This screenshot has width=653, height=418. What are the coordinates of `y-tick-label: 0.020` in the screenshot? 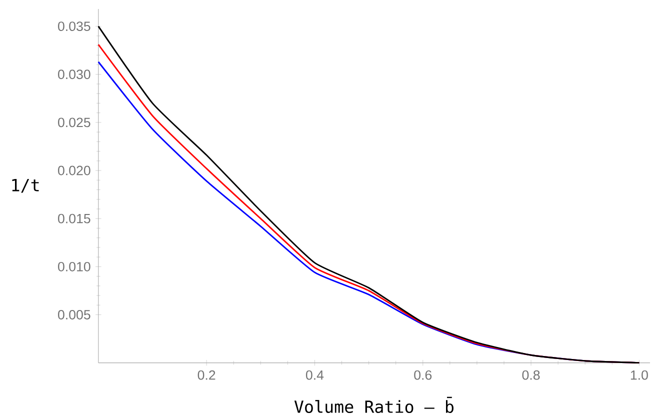 It's located at (74, 171).